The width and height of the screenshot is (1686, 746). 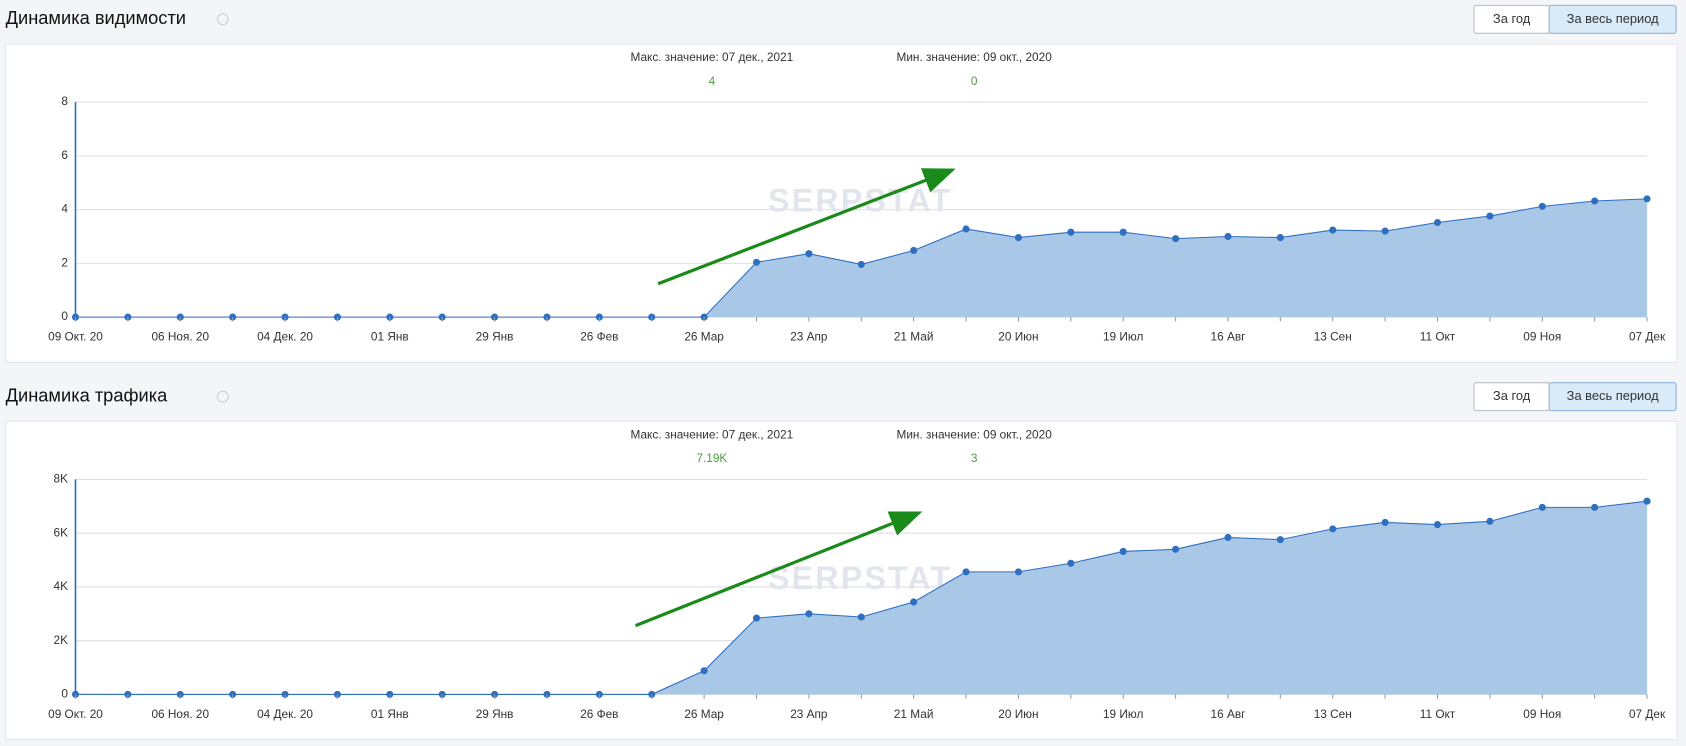 What do you see at coordinates (974, 81) in the screenshot?
I see `min-value: 0` at bounding box center [974, 81].